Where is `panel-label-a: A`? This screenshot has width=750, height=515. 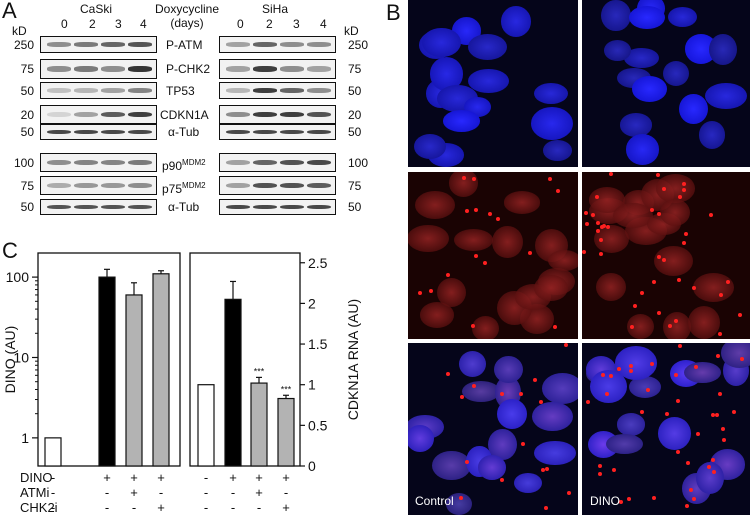 panel-label-a: A is located at coordinates (9, 11).